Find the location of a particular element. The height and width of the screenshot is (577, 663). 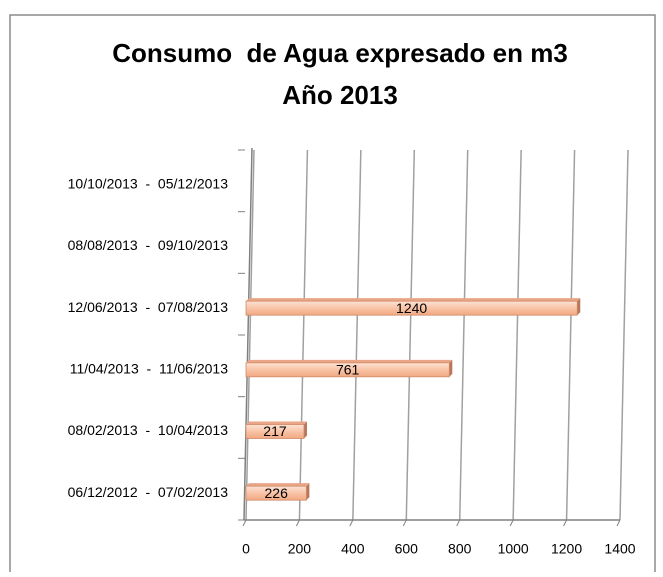

y-tick-label: 10/10/2013 - 05/12/2013 is located at coordinates (148, 184).